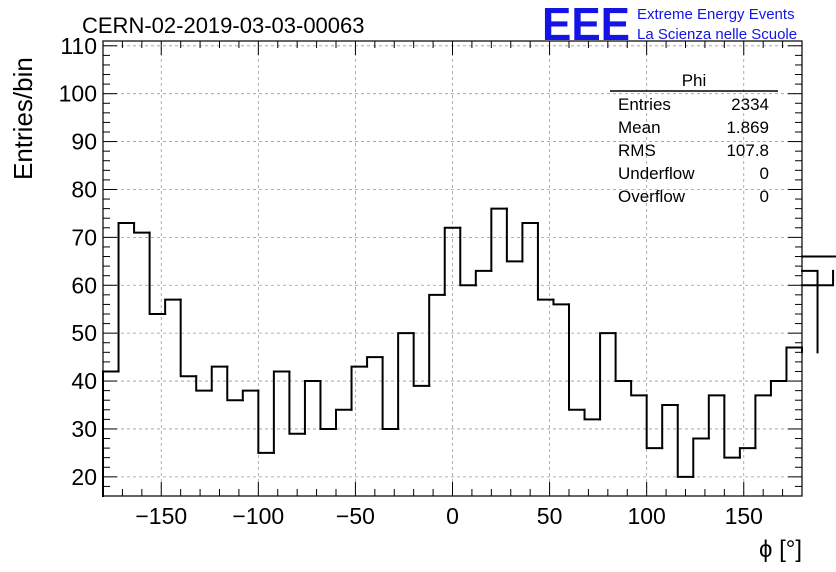 Image resolution: width=836 pixels, height=572 pixels. I want to click on stats-row-label: Overflow, so click(652, 196).